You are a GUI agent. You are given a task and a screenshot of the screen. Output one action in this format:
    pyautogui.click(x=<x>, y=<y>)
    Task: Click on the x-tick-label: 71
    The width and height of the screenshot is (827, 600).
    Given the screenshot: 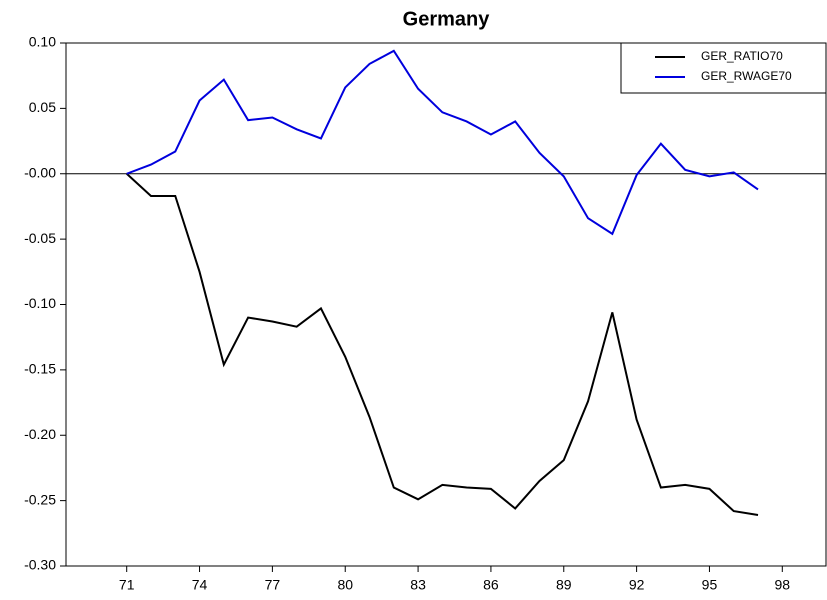 What is the action you would take?
    pyautogui.click(x=127, y=585)
    